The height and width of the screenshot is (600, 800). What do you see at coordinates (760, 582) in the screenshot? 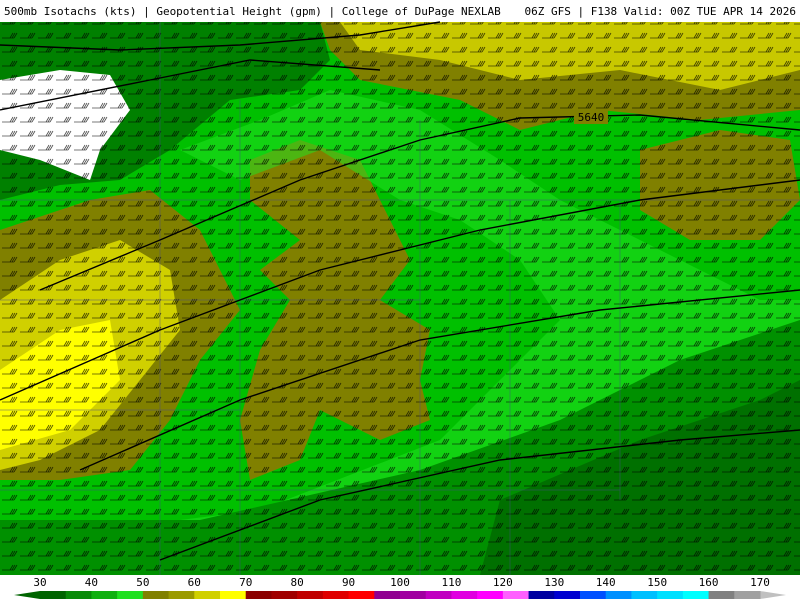
I see `colorbar-label: 170` at bounding box center [760, 582].